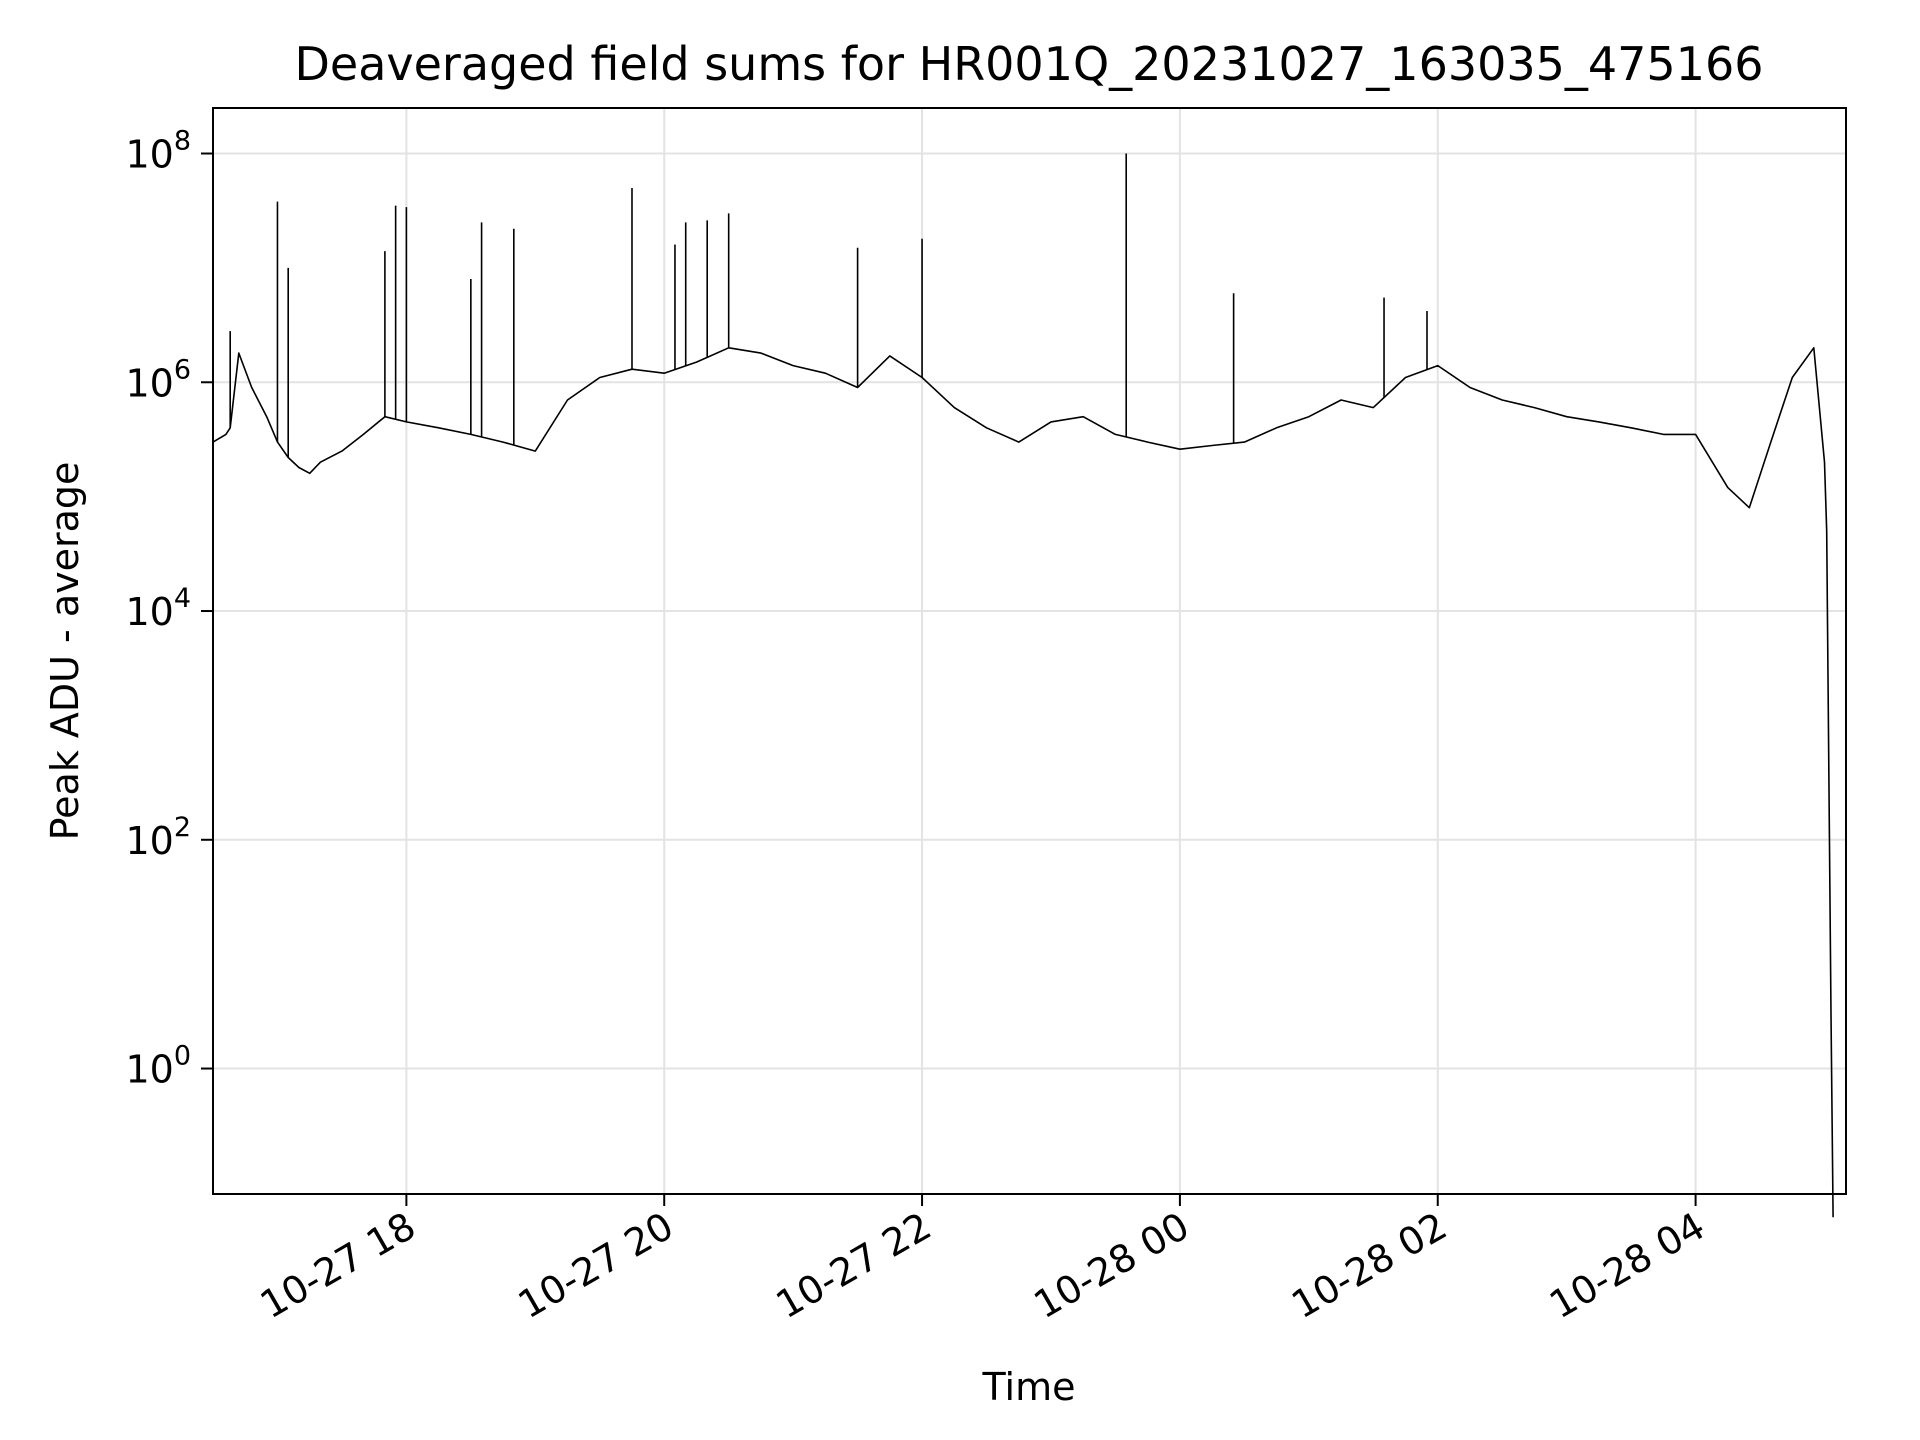 The height and width of the screenshot is (1440, 1920). I want to click on y-tick-label: 10⁰, so click(158, 1066).